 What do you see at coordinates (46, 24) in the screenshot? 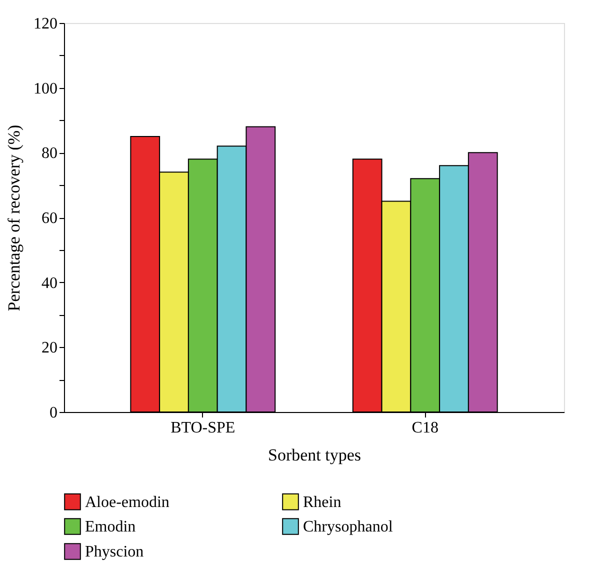
I see `y-tick-label: 120` at bounding box center [46, 24].